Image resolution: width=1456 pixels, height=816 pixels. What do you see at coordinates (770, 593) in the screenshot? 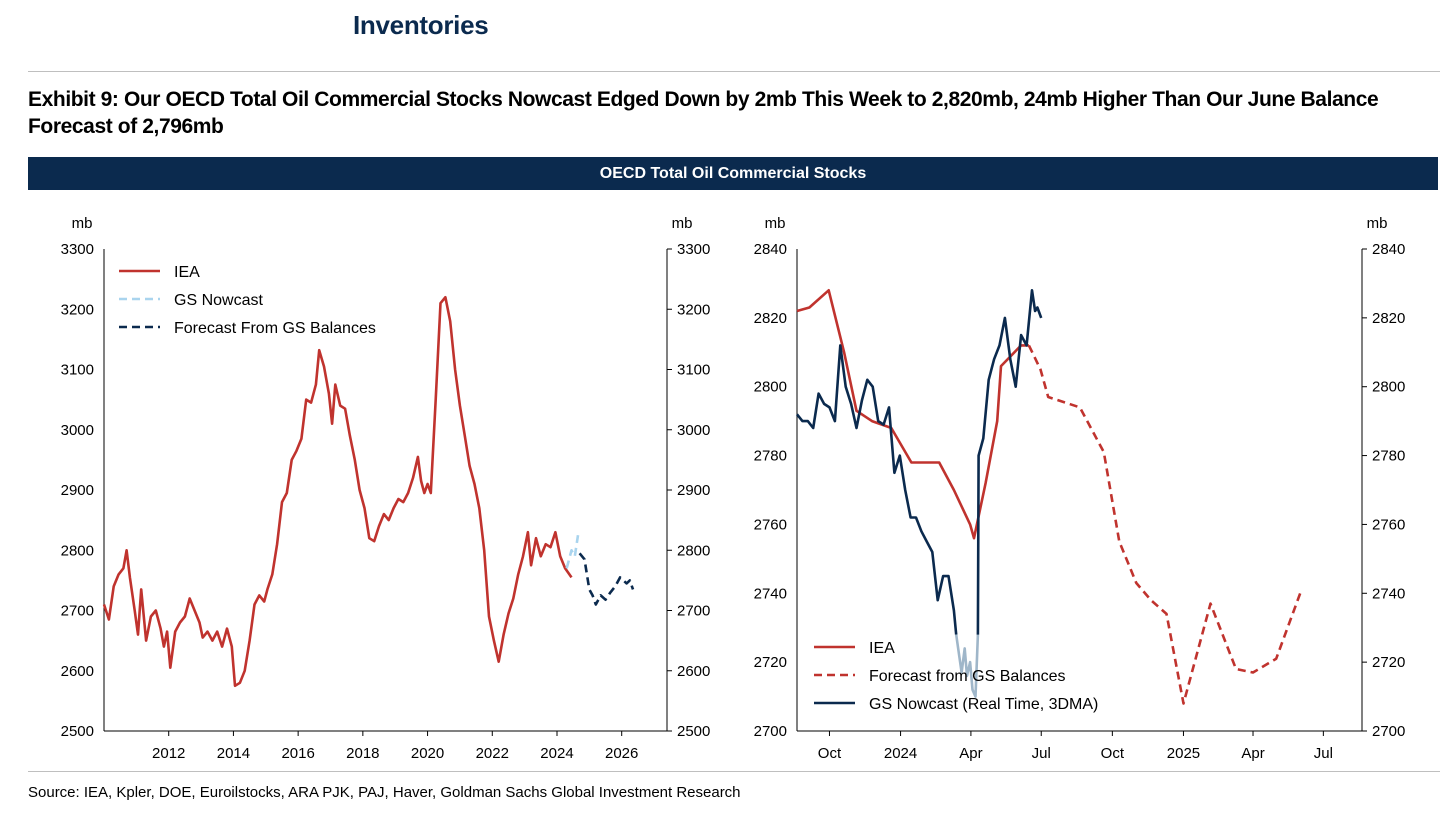
I see `y-tick-label-left: 2740` at bounding box center [770, 593].